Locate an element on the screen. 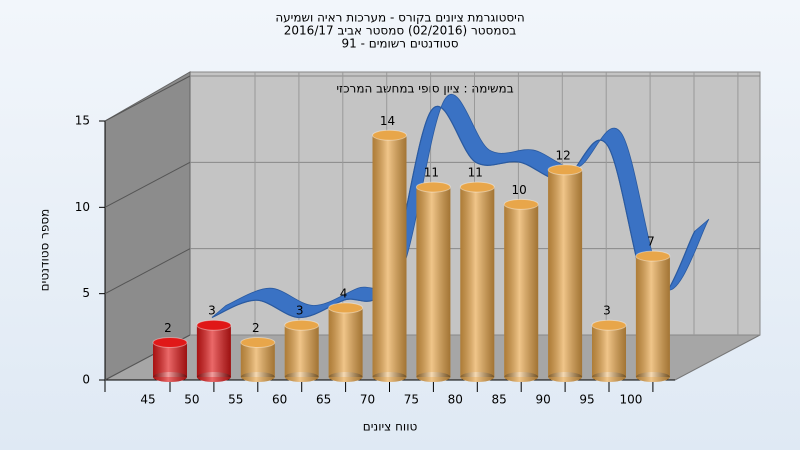 The width and height of the screenshot is (800, 450). y-tick-label: 5 is located at coordinates (86, 293).